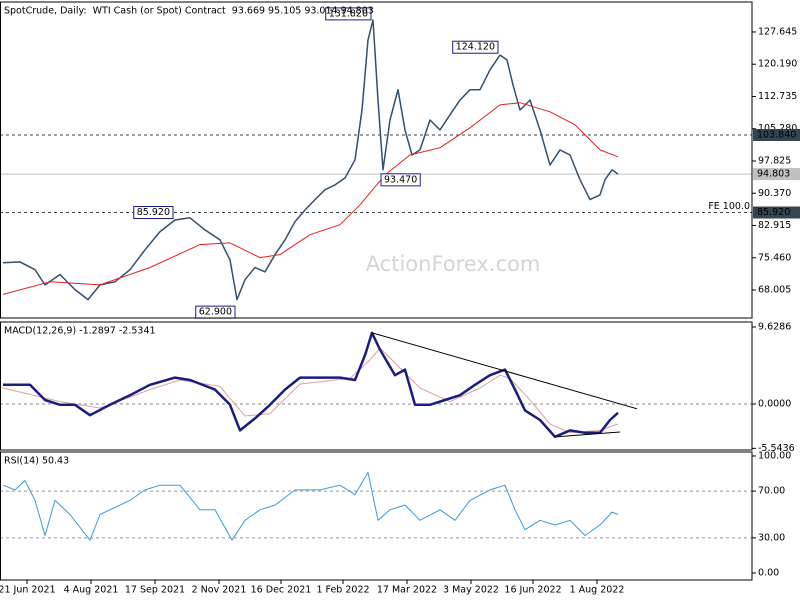 The width and height of the screenshot is (800, 600). I want to click on annotation-label: 131.820, so click(348, 13).